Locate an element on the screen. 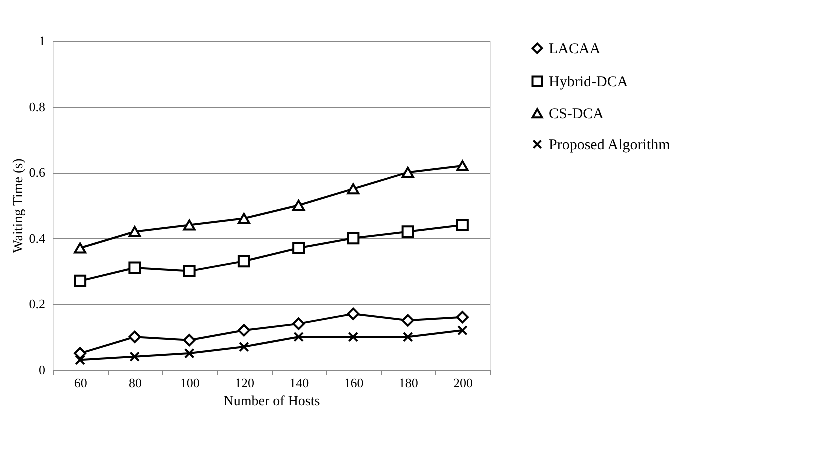 This screenshot has height=466, width=823. y-axis-title: Waiting Time (s) is located at coordinates (18, 206).